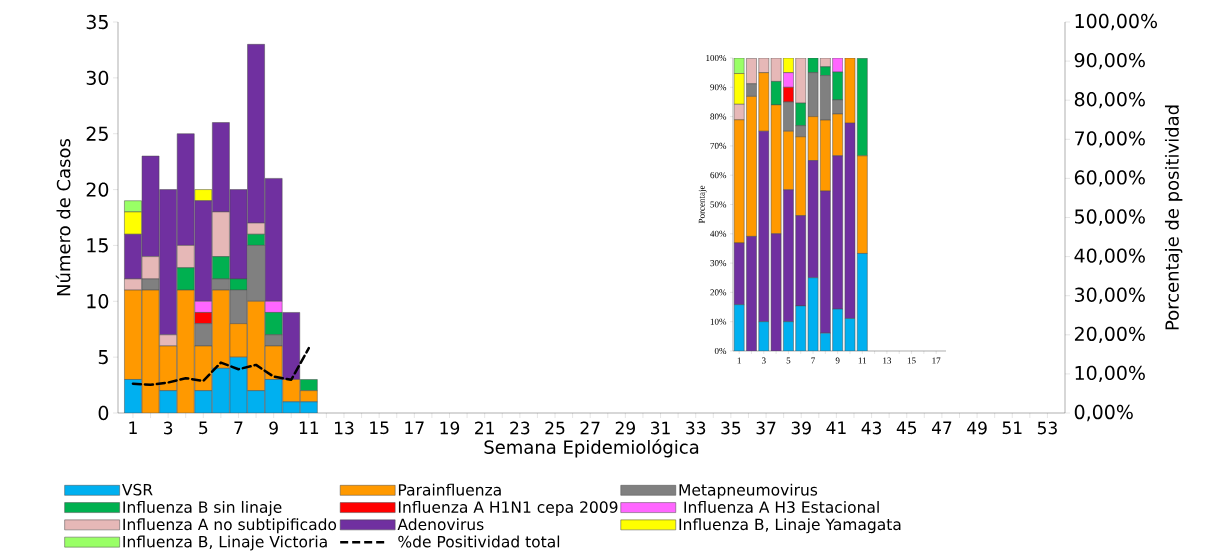 This screenshot has height=555, width=1214. I want to click on y-axis-title: Número de Casos, so click(63, 217).